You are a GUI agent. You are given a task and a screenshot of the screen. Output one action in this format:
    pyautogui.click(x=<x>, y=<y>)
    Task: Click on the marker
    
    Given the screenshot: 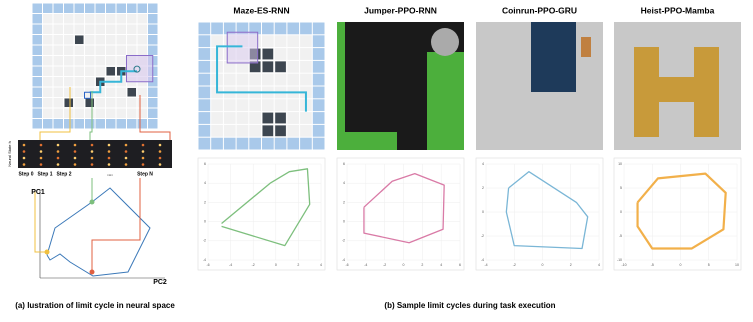 What is the action you would take?
    pyautogui.click(x=47, y=252)
    